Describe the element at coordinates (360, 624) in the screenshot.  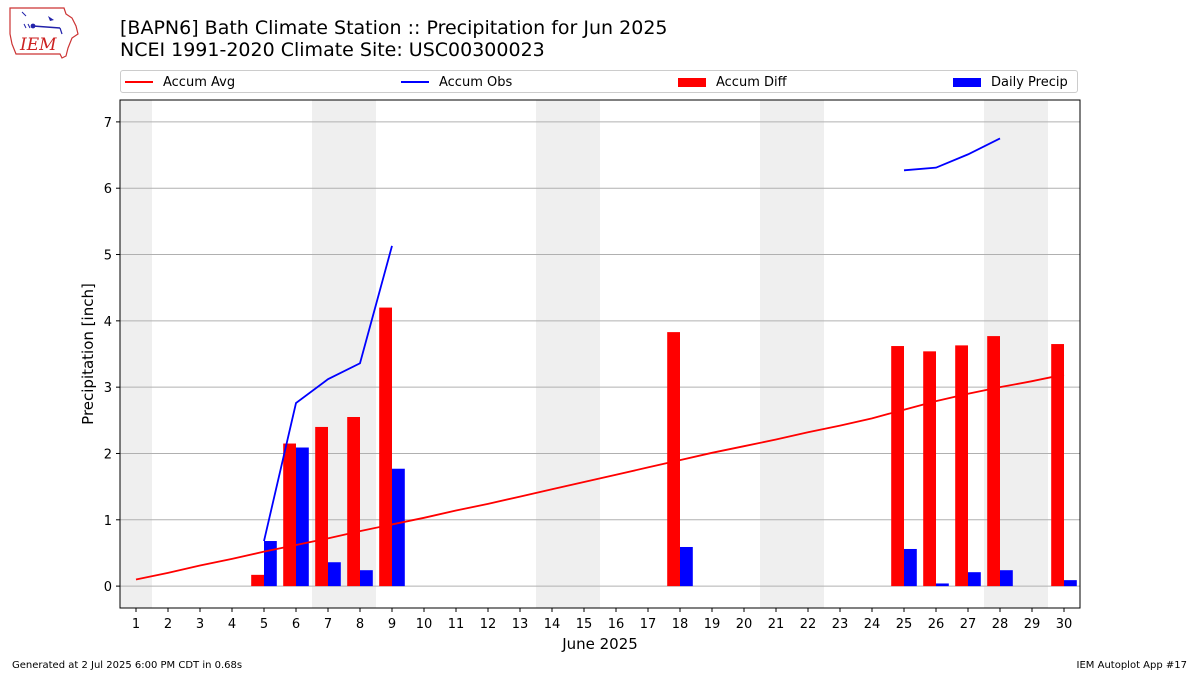
I see `x-tick-label: 8` at that location.